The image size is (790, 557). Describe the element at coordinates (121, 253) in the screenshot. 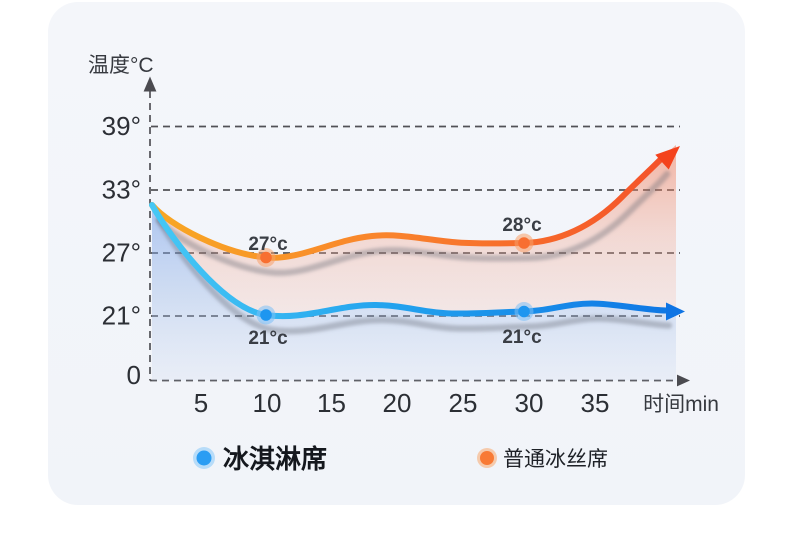

I see `ytick-27: 27°` at that location.